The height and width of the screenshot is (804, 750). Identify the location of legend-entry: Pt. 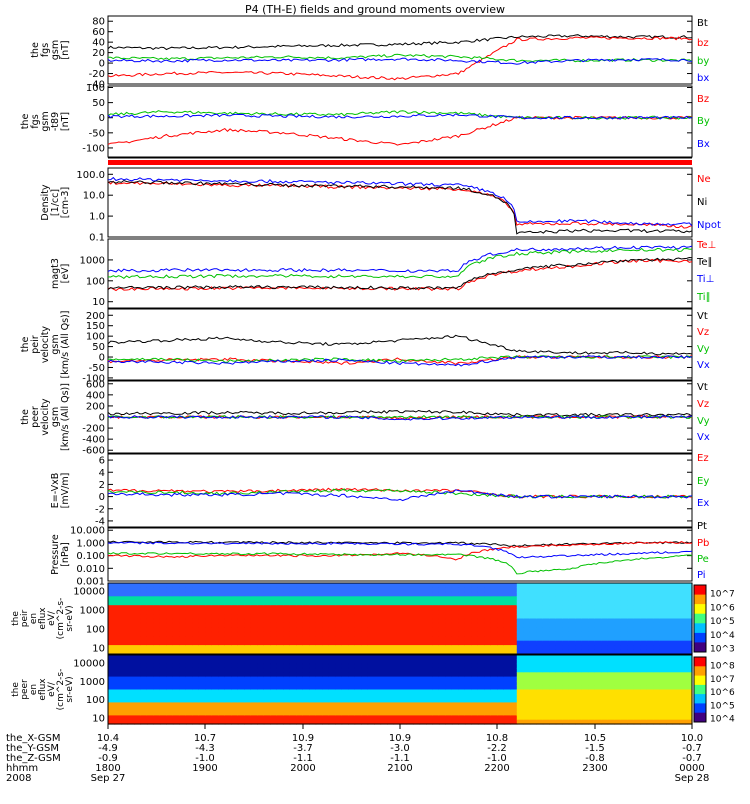
(702, 526).